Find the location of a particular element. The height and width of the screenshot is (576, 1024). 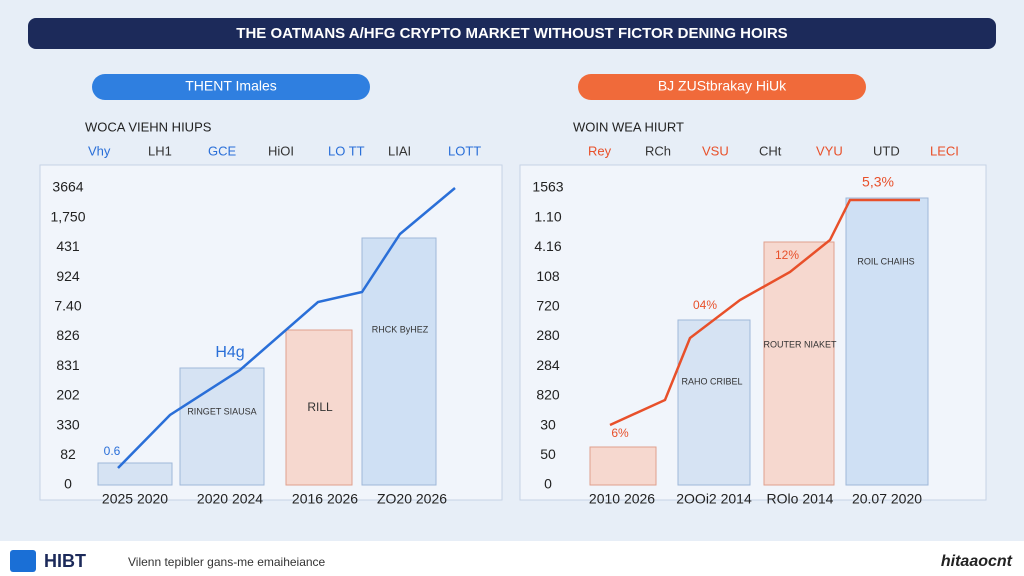

pill-text: BJ ZUStbrakay HiUk is located at coordinates (722, 86).